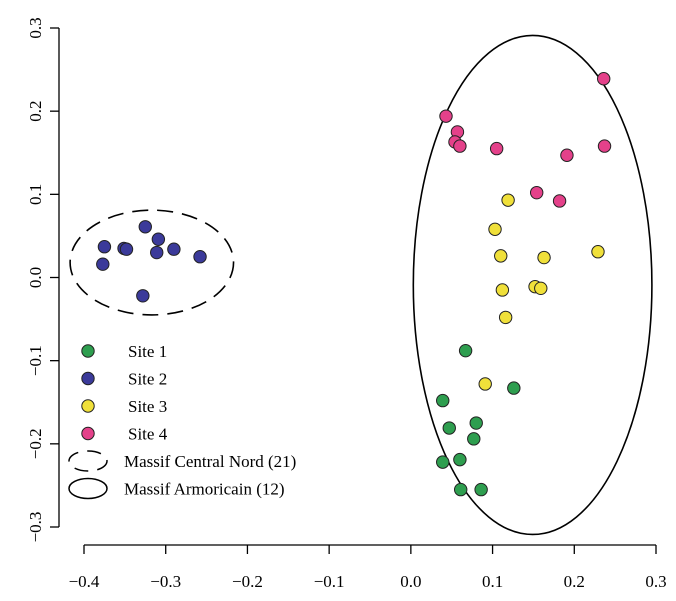 Image resolution: width=676 pixels, height=601 pixels. What do you see at coordinates (35, 360) in the screenshot?
I see `y-tick-label: −0.1` at bounding box center [35, 360].